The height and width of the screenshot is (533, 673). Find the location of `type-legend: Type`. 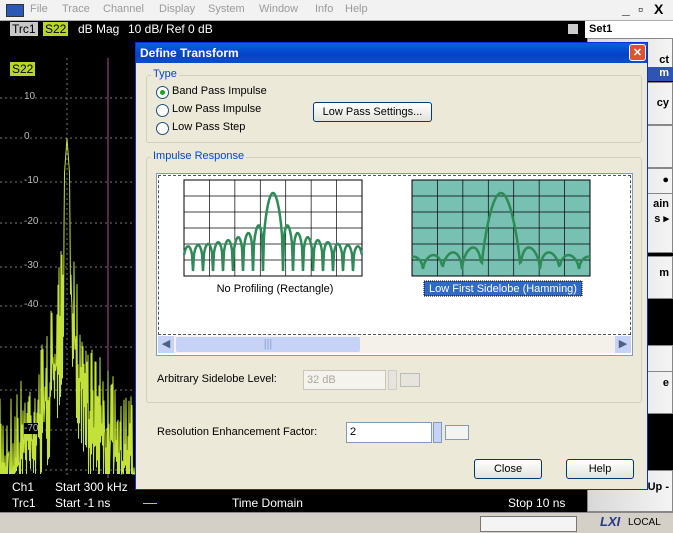

type-legend: Type is located at coordinates (165, 74).